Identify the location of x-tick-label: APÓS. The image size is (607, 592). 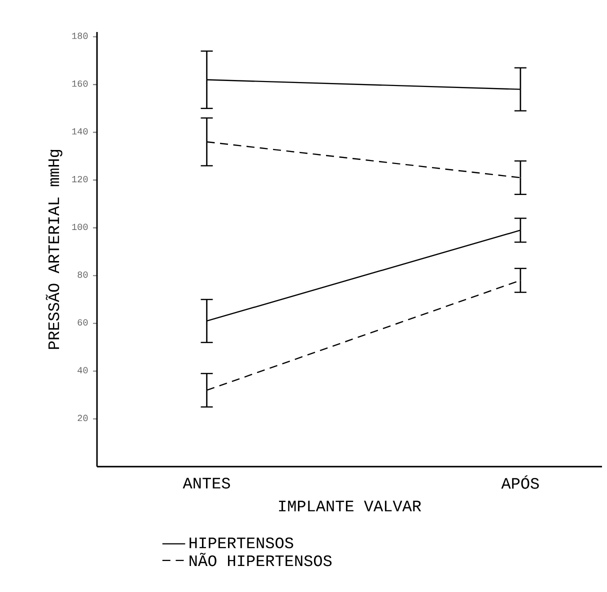
(520, 482).